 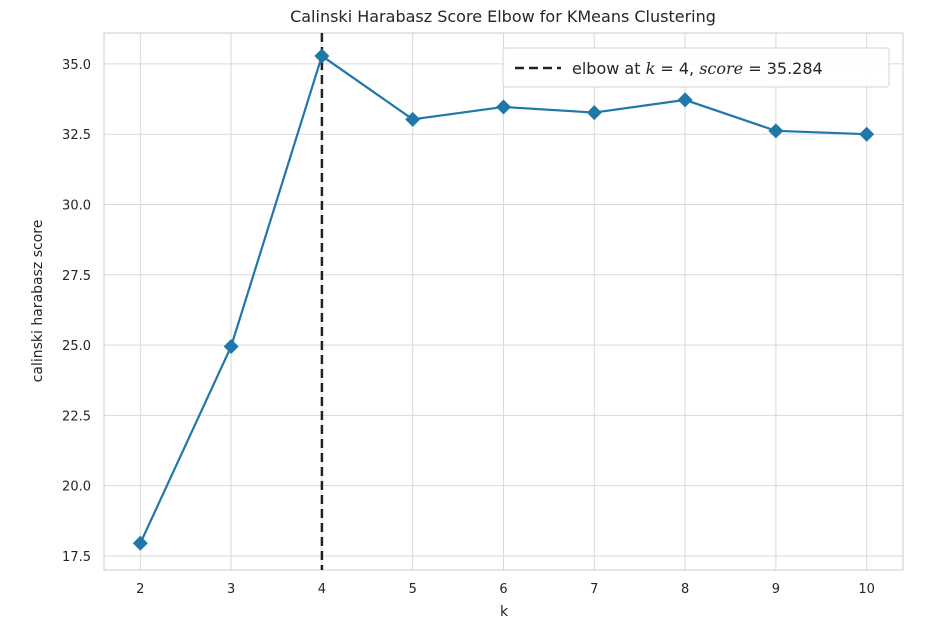 I want to click on data-point-k9, so click(x=776, y=131).